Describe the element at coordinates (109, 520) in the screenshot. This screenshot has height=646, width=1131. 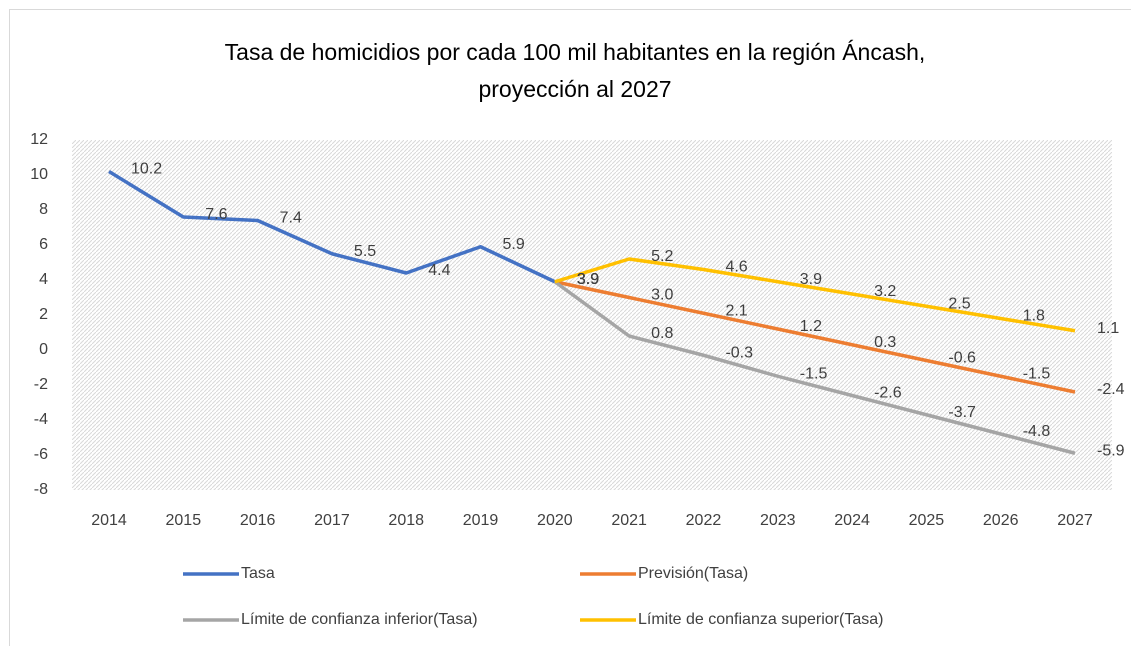
I see `x-tick-label: 2014` at that location.